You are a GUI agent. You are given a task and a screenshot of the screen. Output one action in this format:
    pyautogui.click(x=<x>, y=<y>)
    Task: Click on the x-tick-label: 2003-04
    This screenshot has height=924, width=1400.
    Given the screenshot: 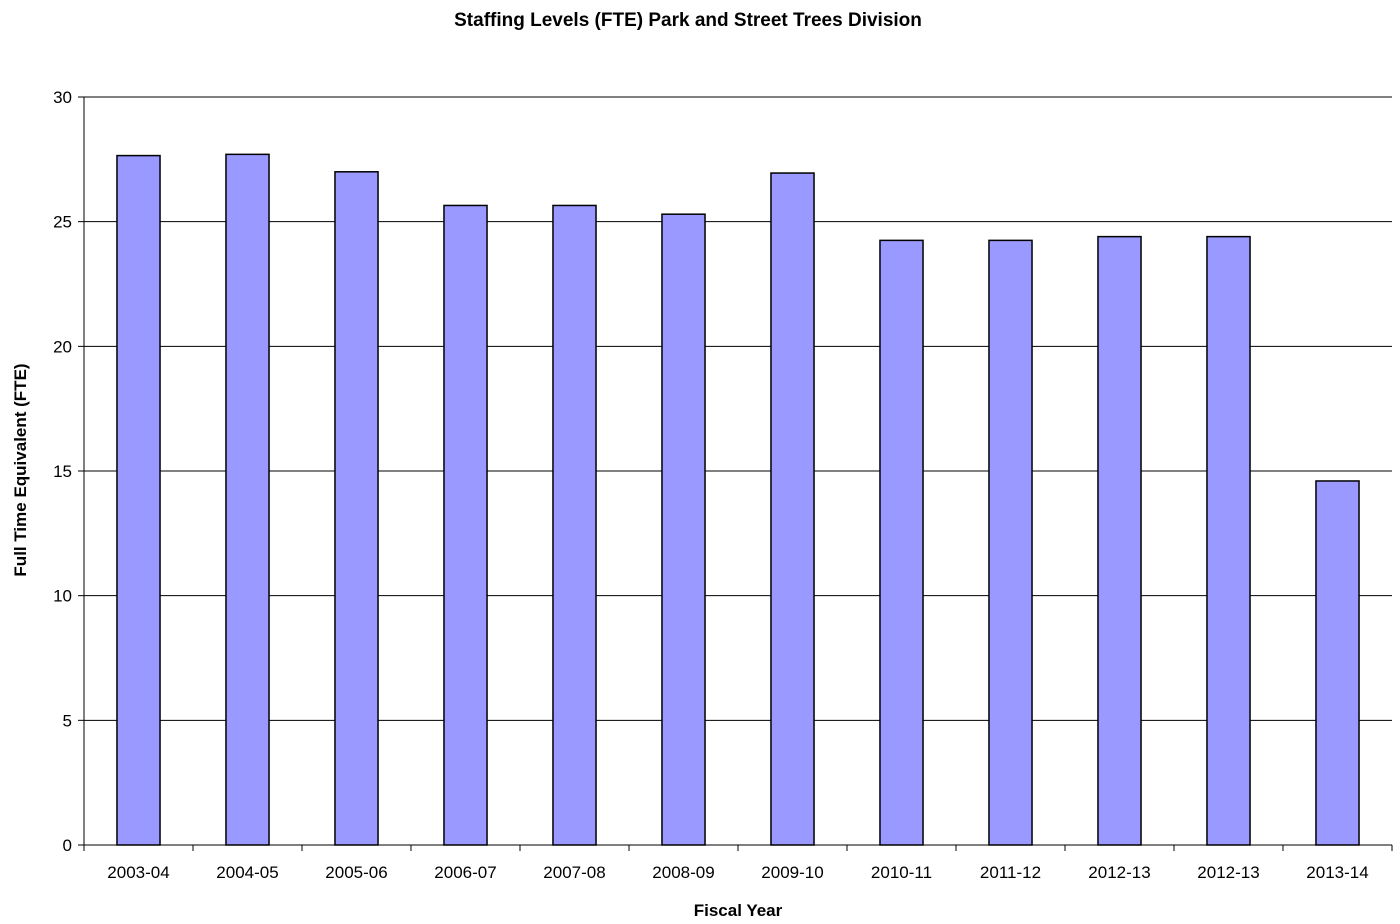 What is the action you would take?
    pyautogui.click(x=138, y=872)
    